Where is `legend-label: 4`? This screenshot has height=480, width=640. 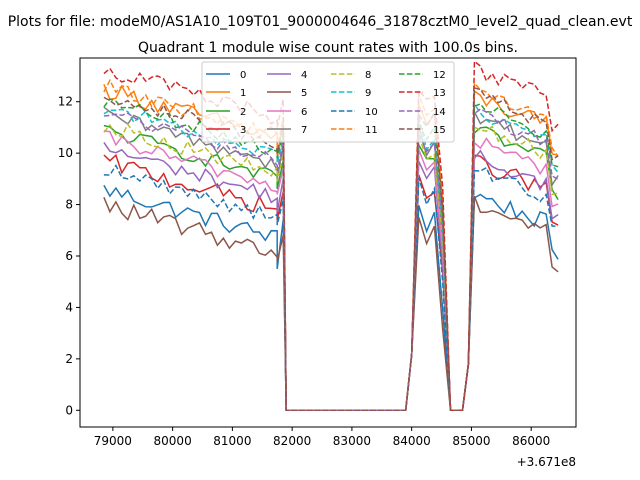 legend-label: 4 is located at coordinates (304, 75).